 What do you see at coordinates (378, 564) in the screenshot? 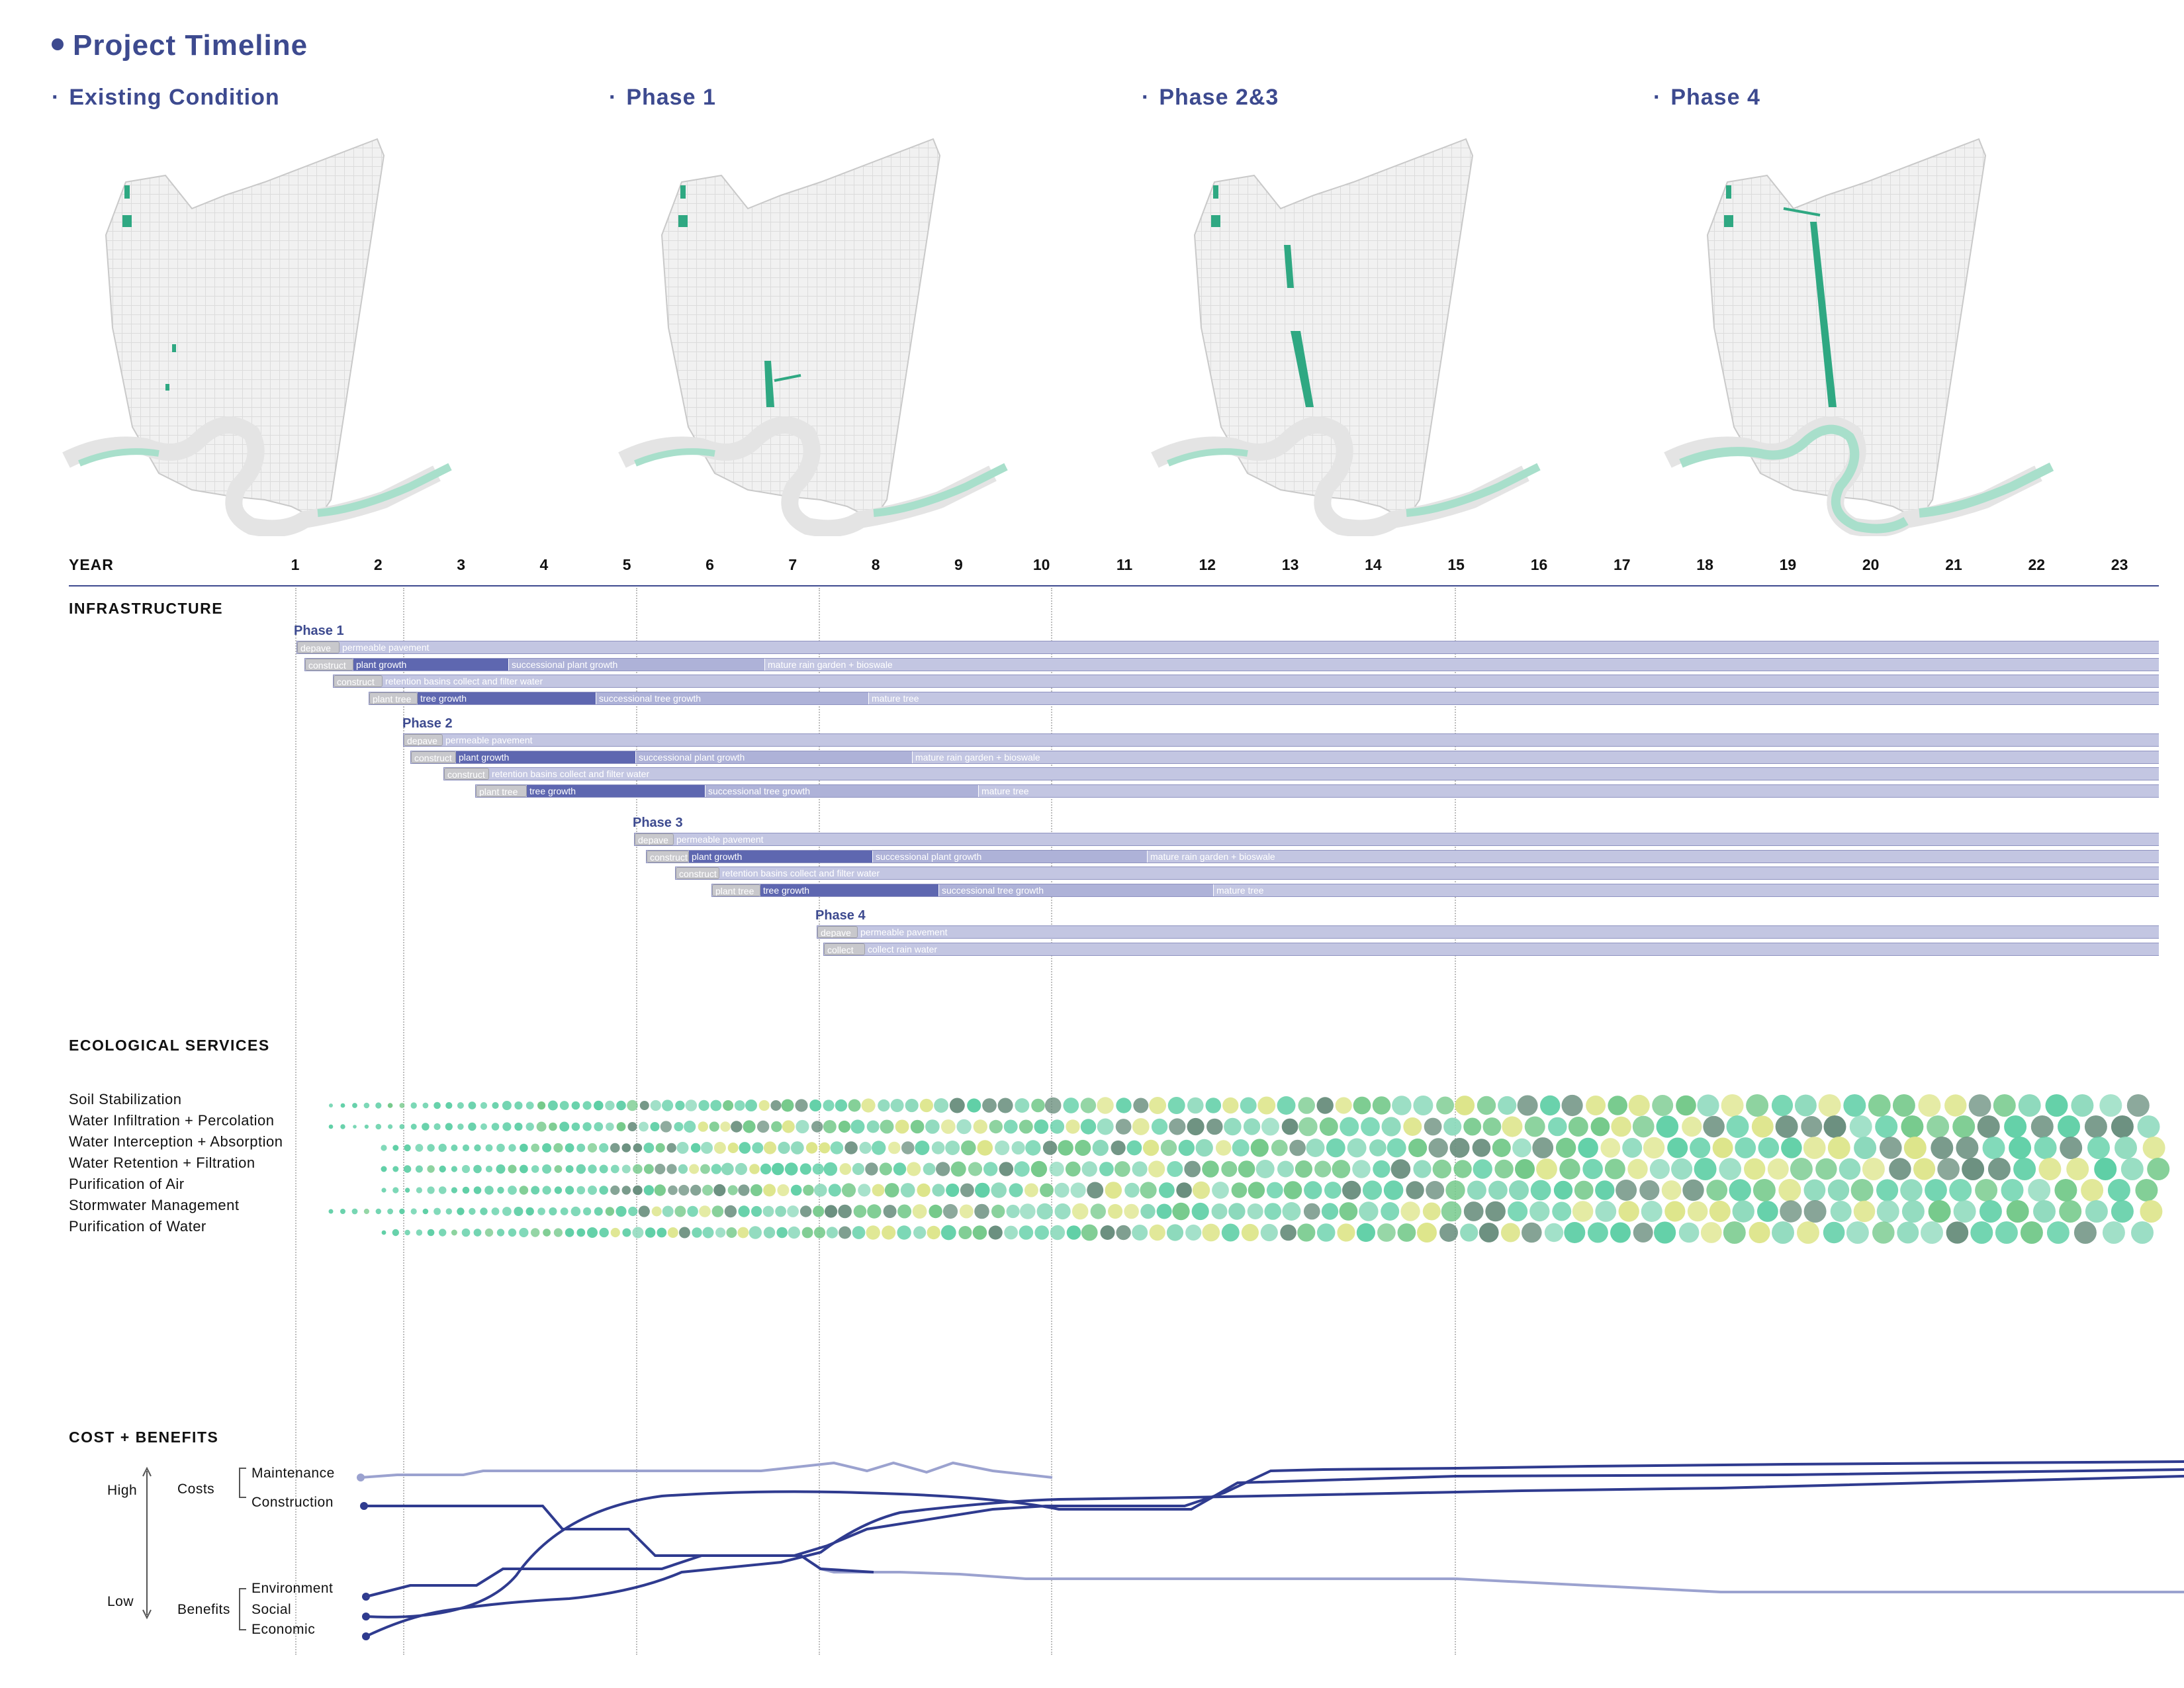
I see `year-tick: 2` at bounding box center [378, 564].